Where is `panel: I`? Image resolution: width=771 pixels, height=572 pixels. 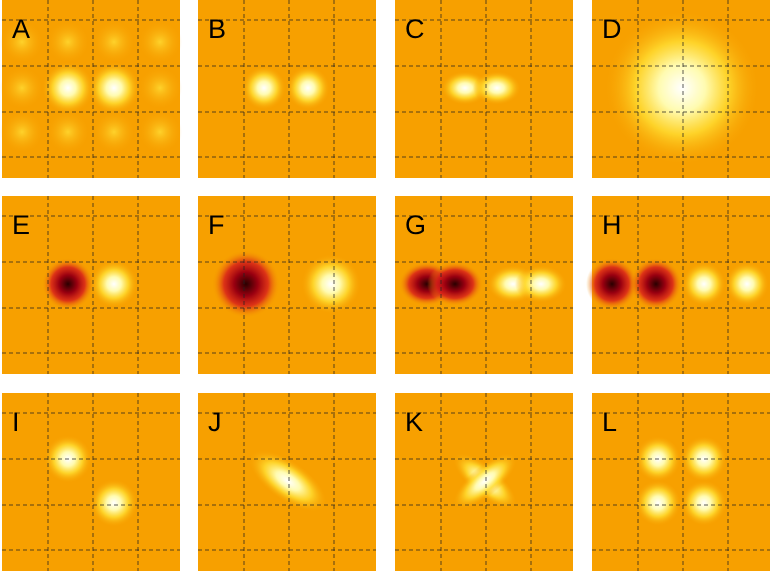
panel: I is located at coordinates (91, 482).